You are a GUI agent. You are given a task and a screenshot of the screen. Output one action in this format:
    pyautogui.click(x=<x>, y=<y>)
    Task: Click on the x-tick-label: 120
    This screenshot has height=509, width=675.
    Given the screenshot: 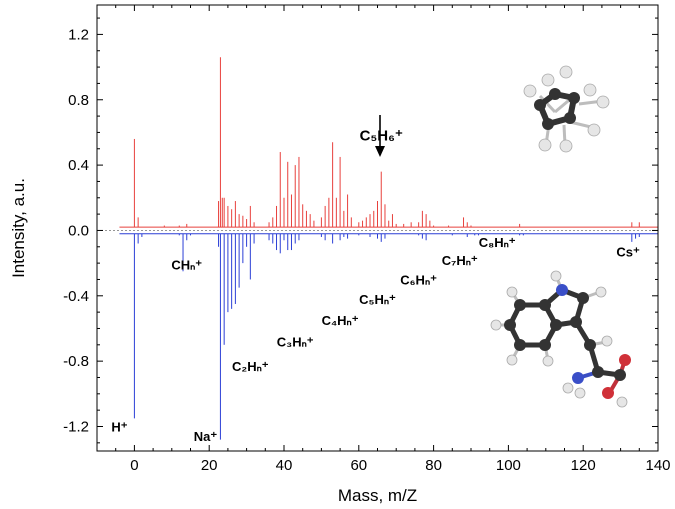 What is the action you would take?
    pyautogui.click(x=583, y=465)
    